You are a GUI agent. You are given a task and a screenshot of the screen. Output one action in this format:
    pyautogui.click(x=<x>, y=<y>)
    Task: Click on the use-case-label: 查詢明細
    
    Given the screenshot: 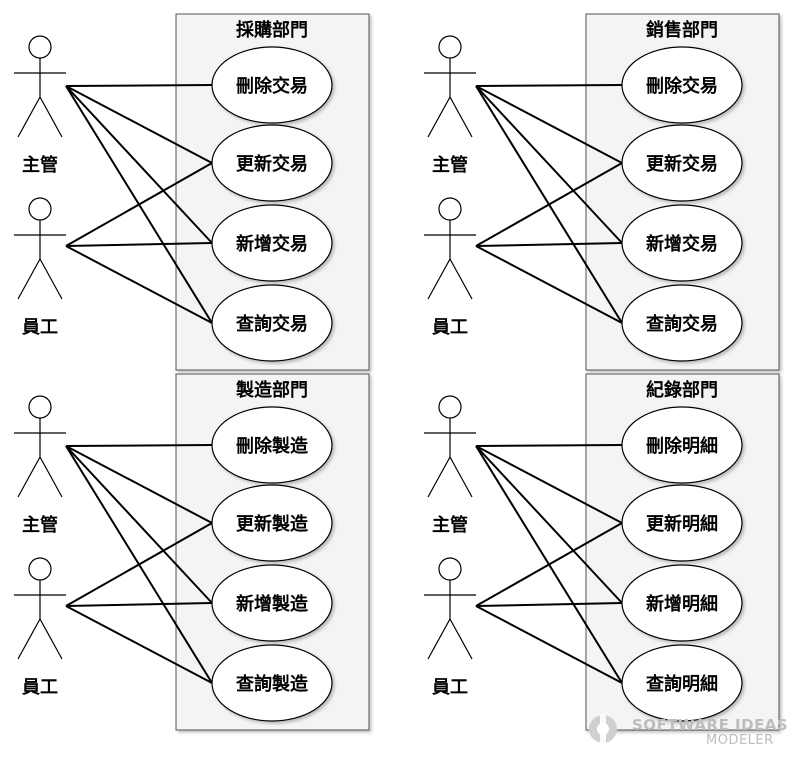 What is the action you would take?
    pyautogui.click(x=682, y=684)
    